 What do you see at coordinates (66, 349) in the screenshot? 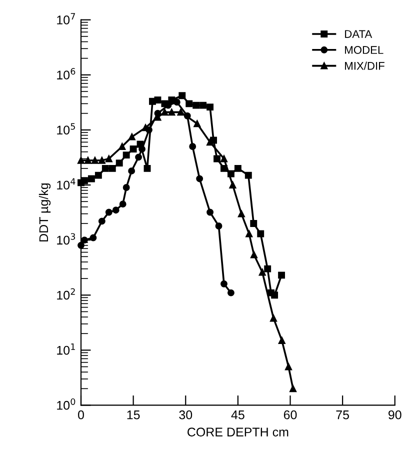
I see `y-tick-label: 10$^{1}$` at bounding box center [66, 349].